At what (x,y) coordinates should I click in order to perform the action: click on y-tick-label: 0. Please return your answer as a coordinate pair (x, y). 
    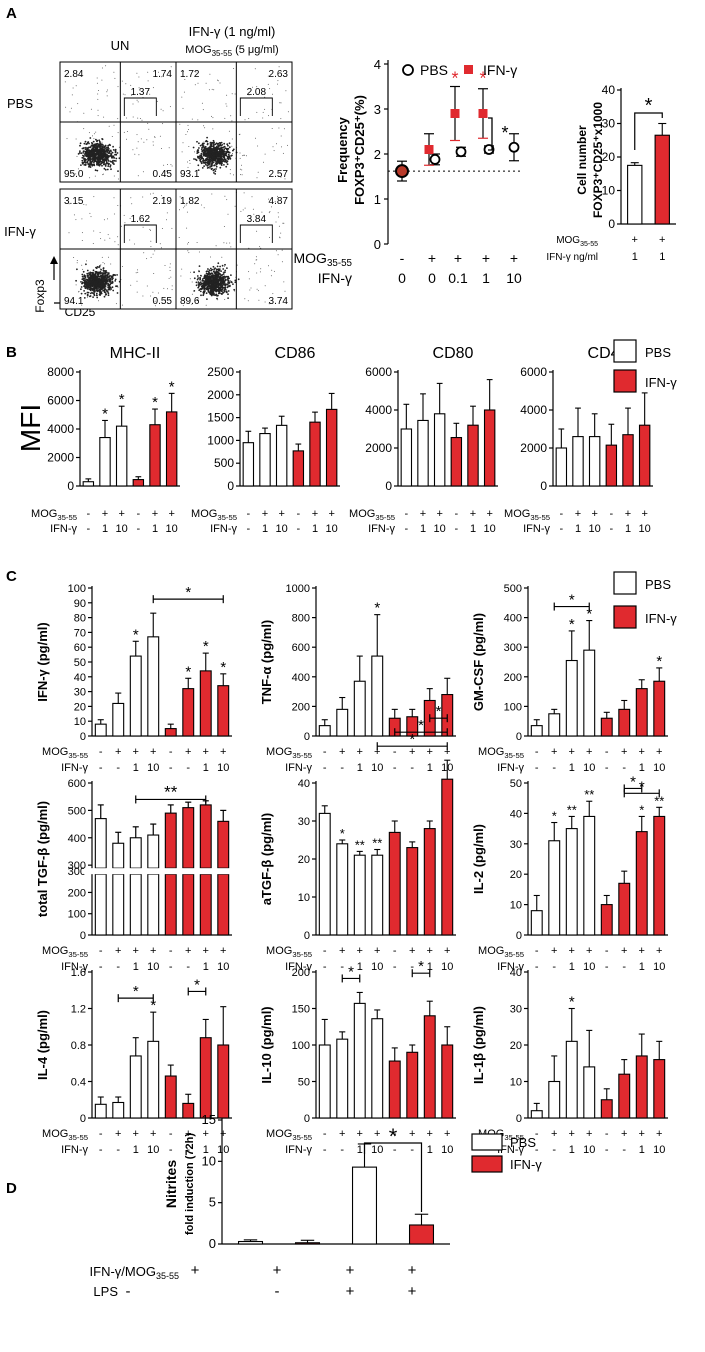
    Looking at the image, I should click on (377, 244).